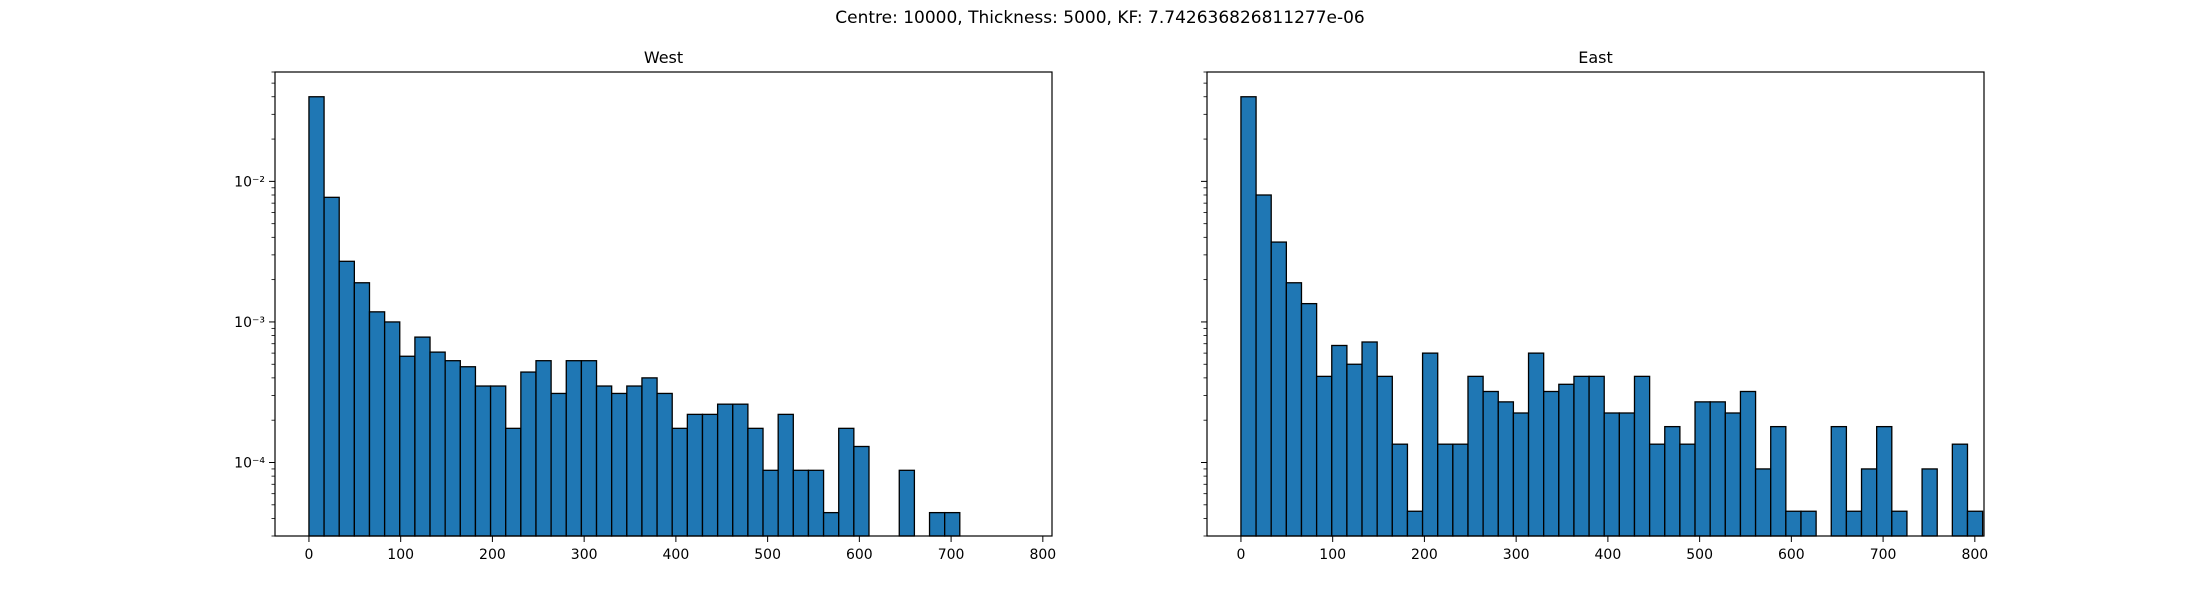 This screenshot has width=2200, height=600. I want to click on x-tick-label: 200, so click(492, 555).